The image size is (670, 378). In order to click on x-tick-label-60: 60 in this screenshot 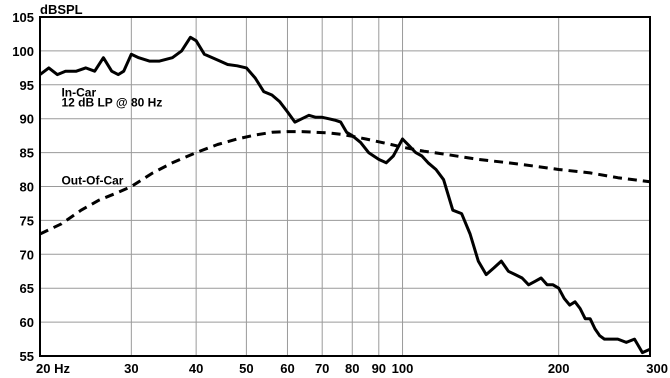, I will do `click(287, 368)`.